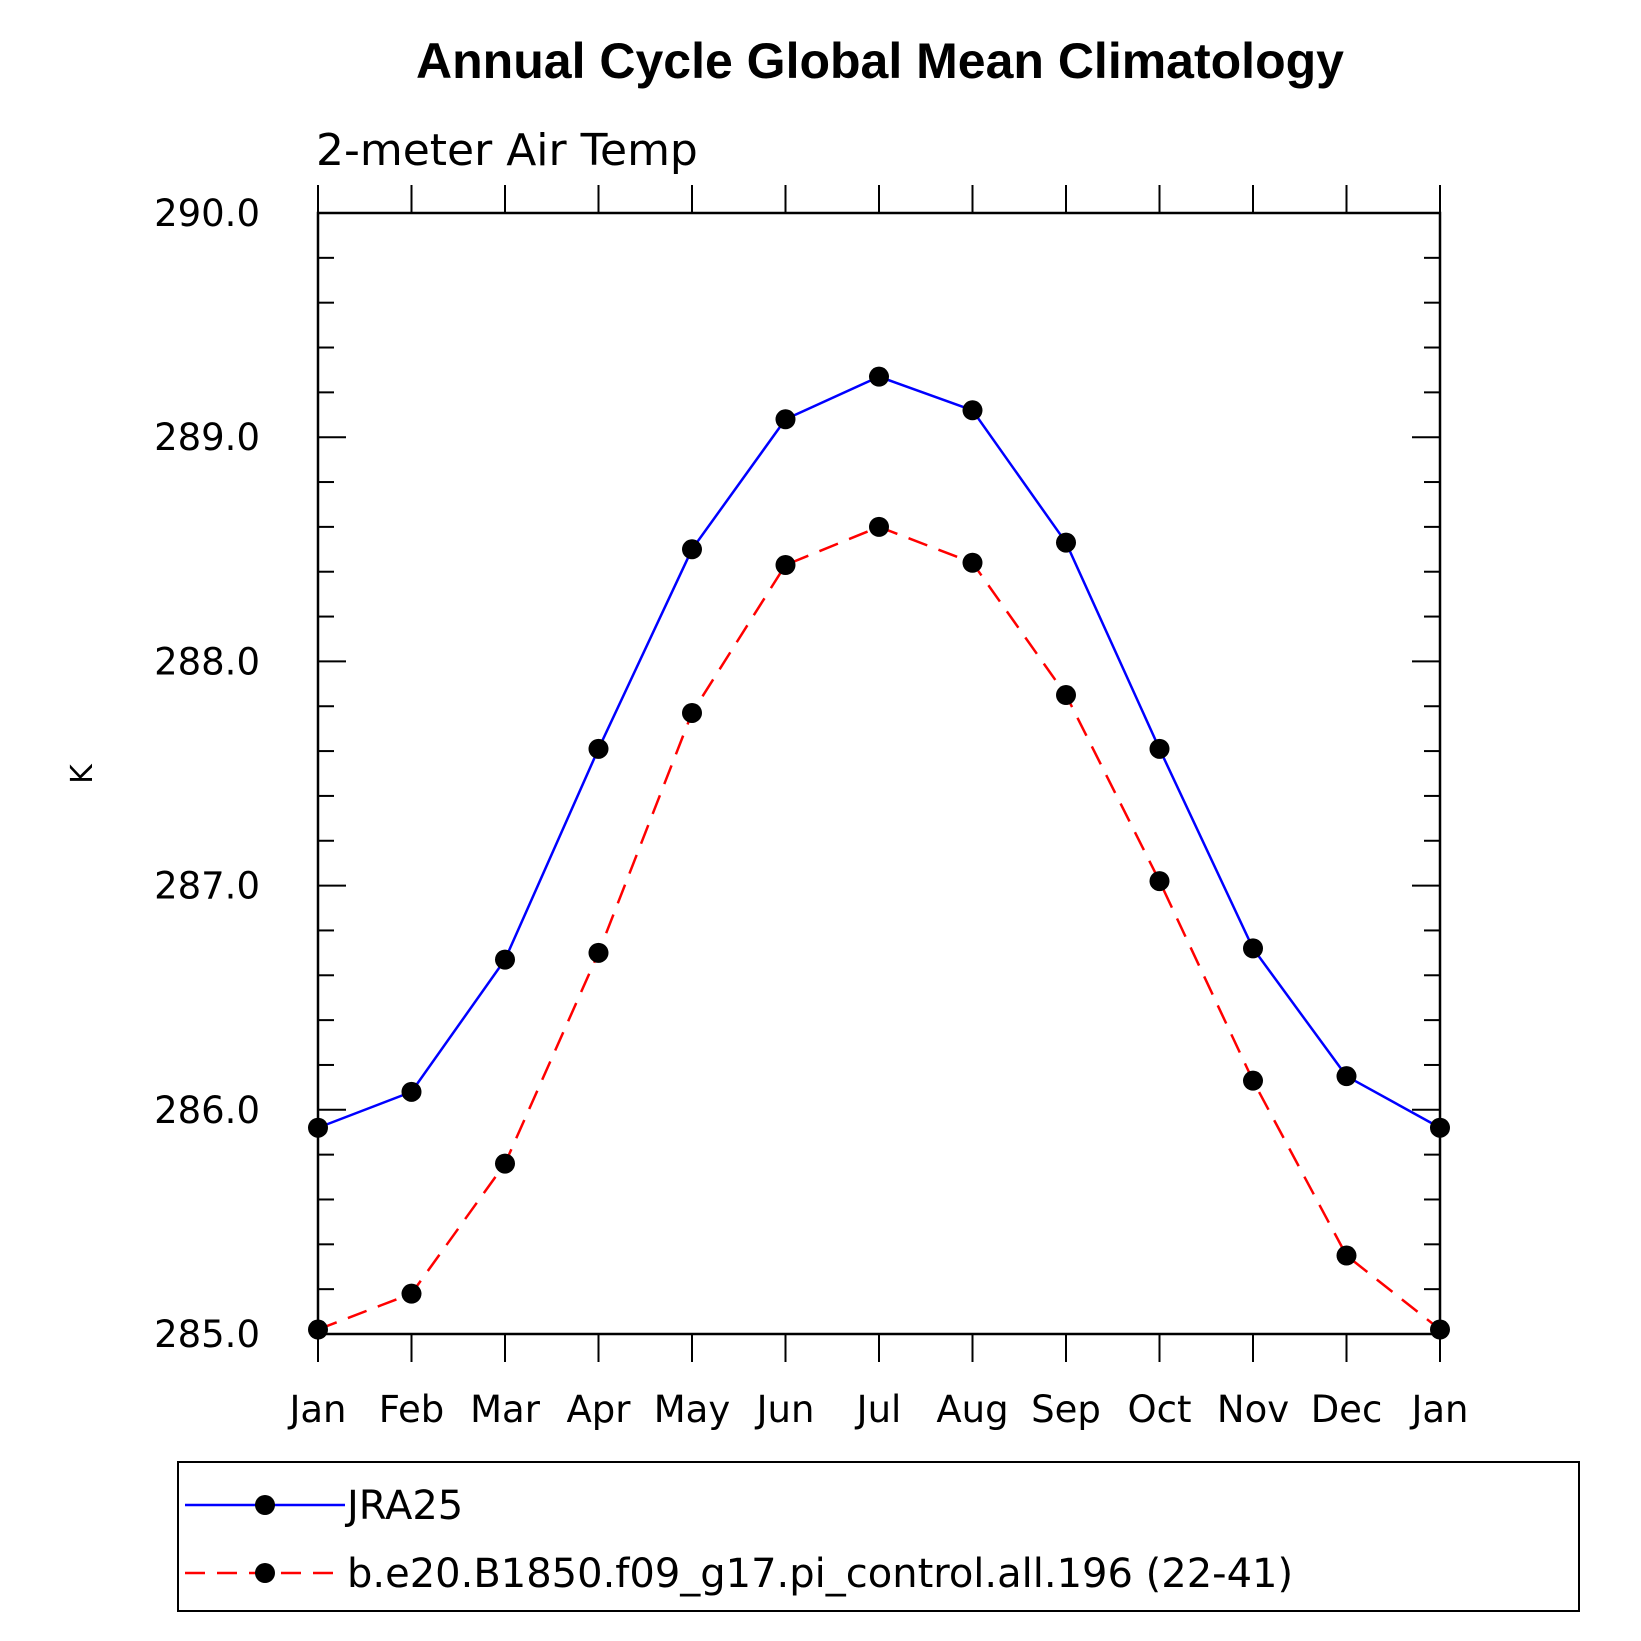 This screenshot has height=1641, width=1641. Describe the element at coordinates (207, 437) in the screenshot. I see `y-tick-label: 289.0` at that location.